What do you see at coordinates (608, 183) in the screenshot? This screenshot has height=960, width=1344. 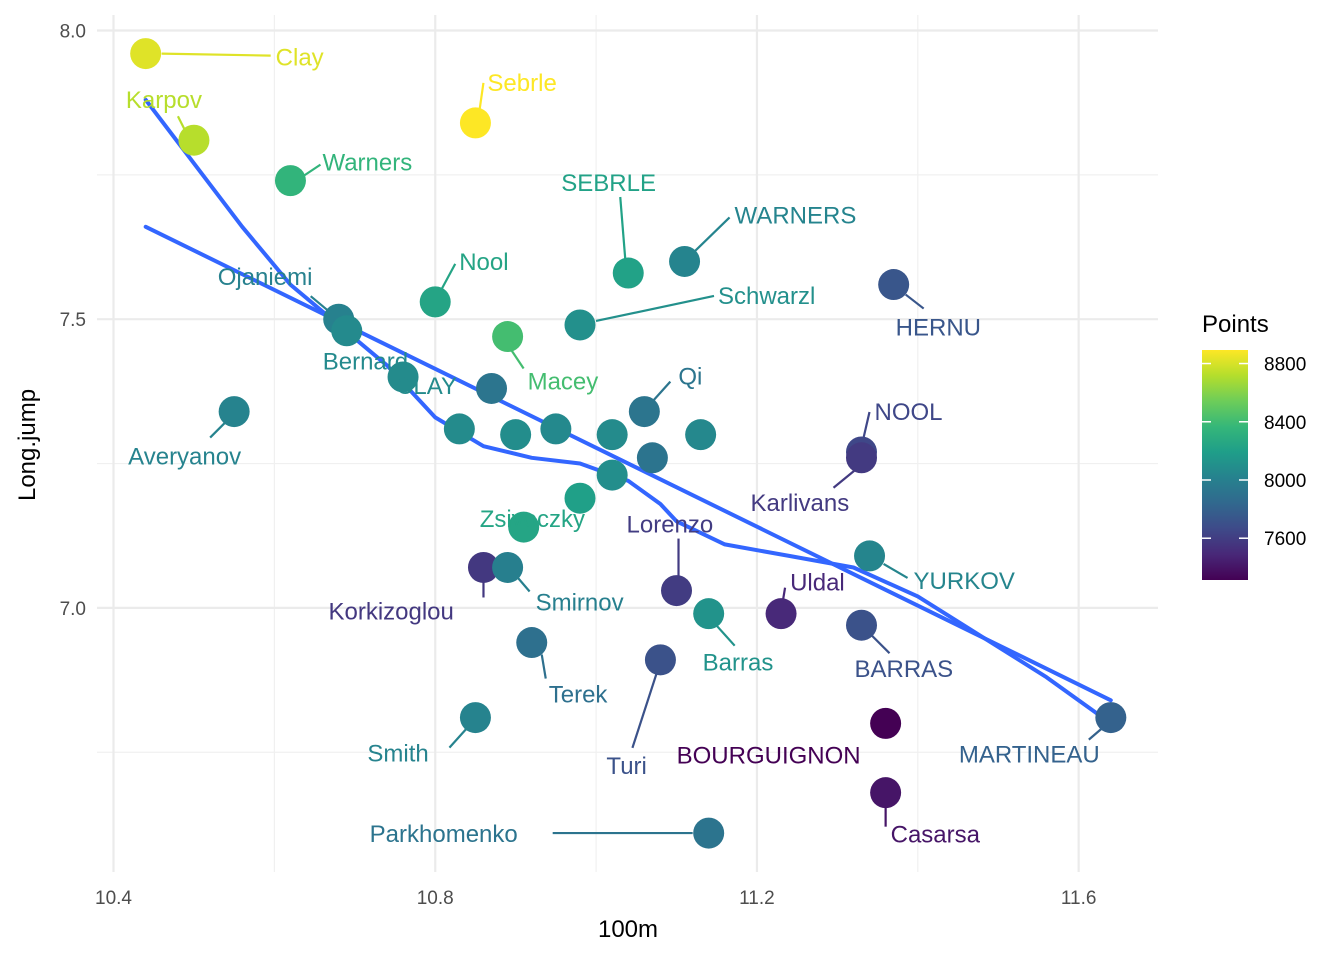 I see `point-label: SEBRLE` at bounding box center [608, 183].